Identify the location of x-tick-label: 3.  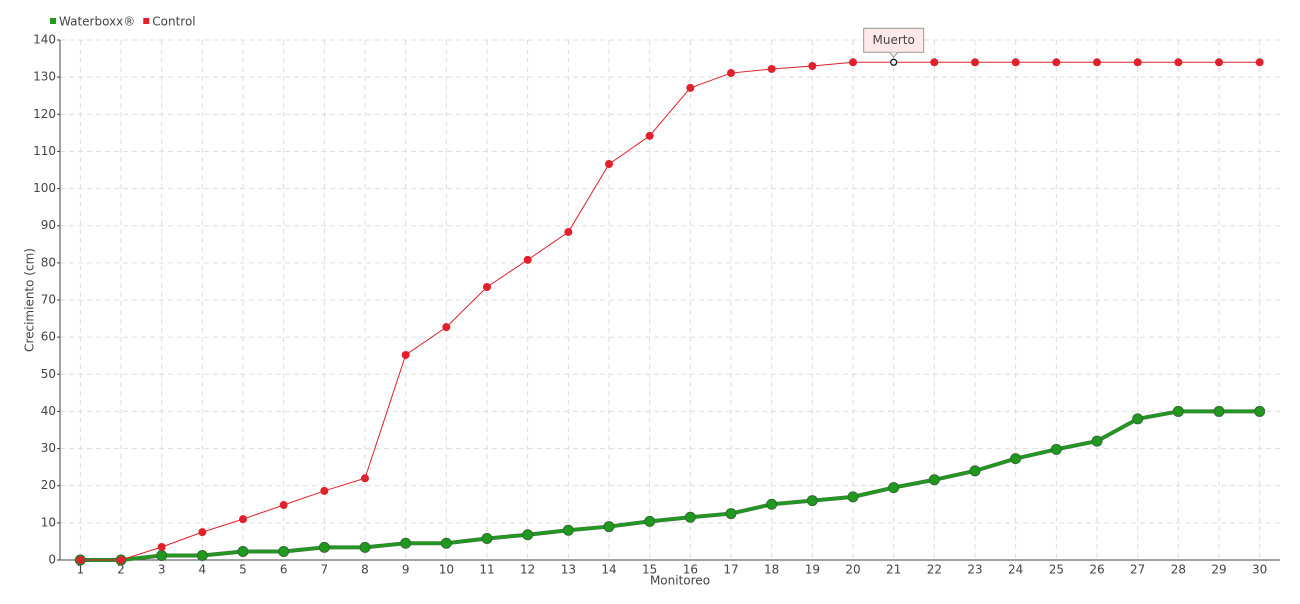
(162, 570).